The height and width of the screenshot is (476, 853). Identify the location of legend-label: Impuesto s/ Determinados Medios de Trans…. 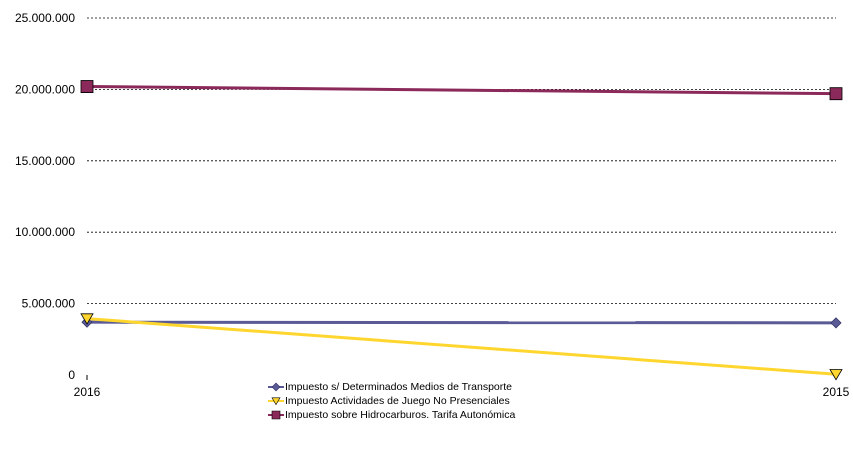
(399, 387).